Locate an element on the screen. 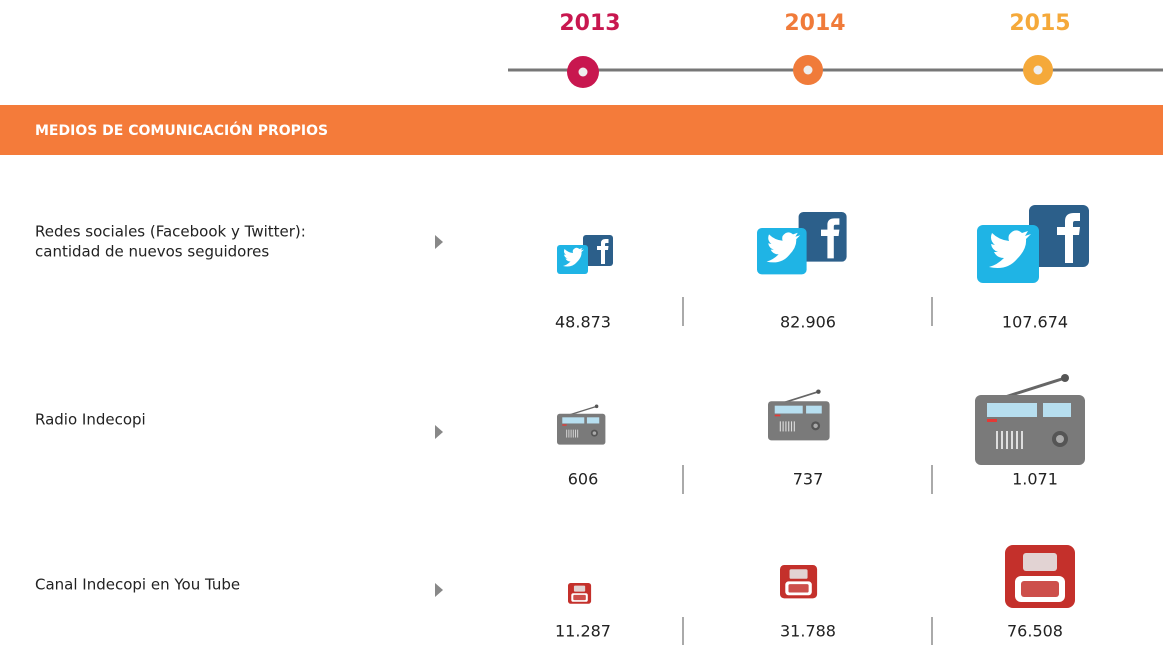  value: 107.674 is located at coordinates (1035, 322).